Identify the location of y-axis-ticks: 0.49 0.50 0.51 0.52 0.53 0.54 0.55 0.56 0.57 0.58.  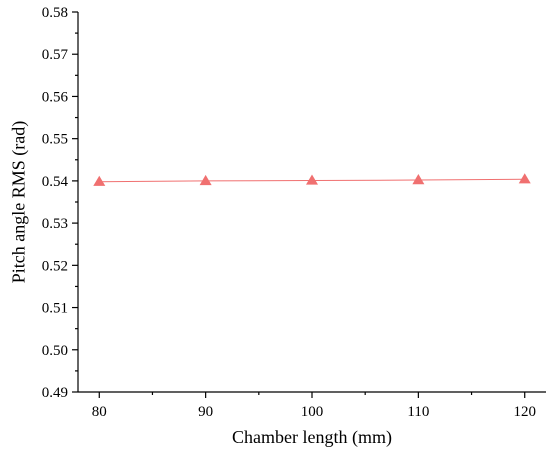
(60, 203).